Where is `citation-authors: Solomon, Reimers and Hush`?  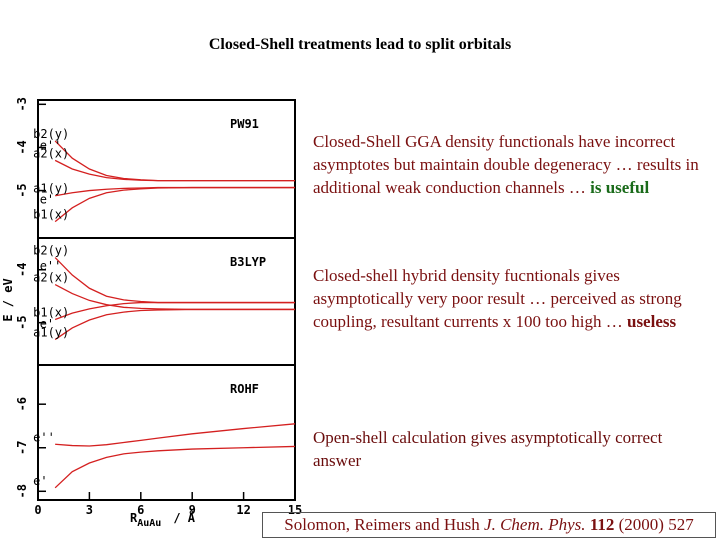 citation-authors: Solomon, Reimers and Hush is located at coordinates (382, 524).